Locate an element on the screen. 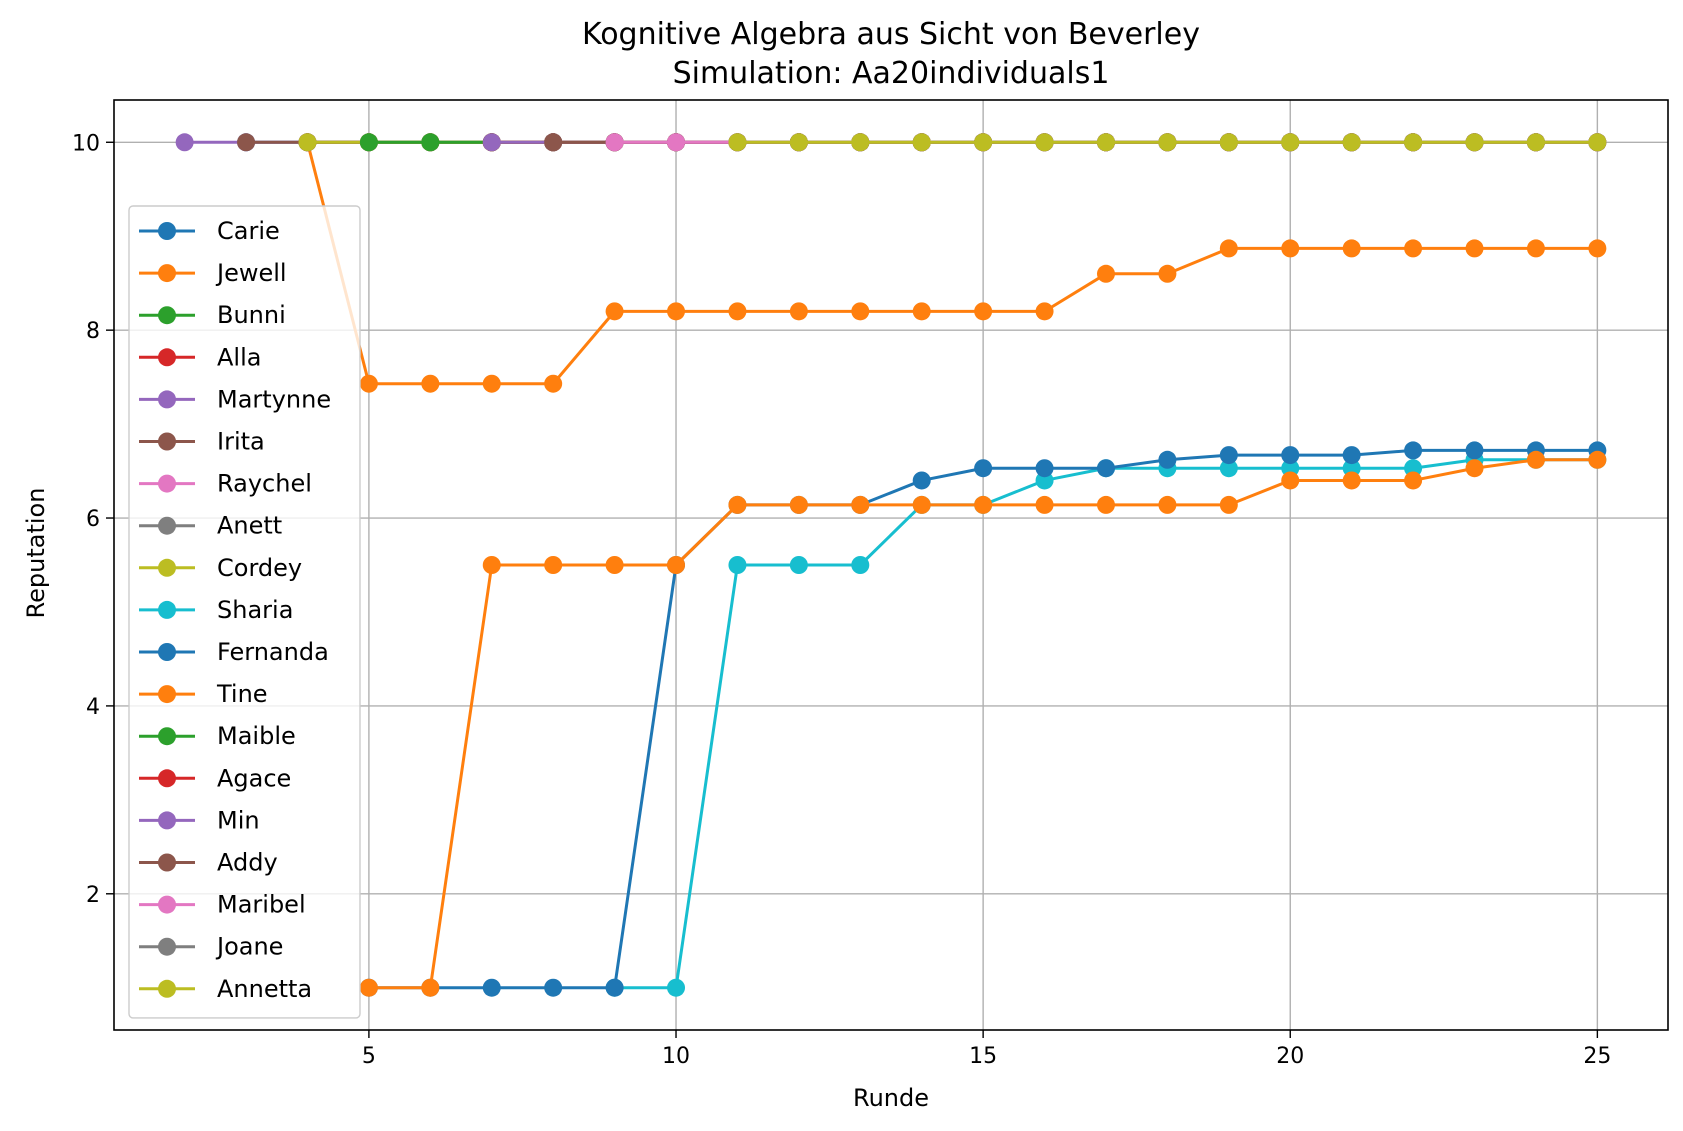 The image size is (1683, 1131). legend-label: Alla is located at coordinates (239, 357).